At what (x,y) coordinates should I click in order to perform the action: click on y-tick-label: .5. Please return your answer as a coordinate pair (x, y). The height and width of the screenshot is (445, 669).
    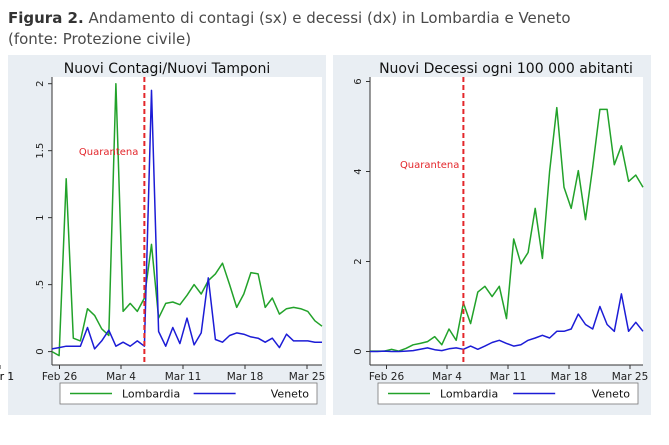
    Looking at the image, I should click on (40, 285).